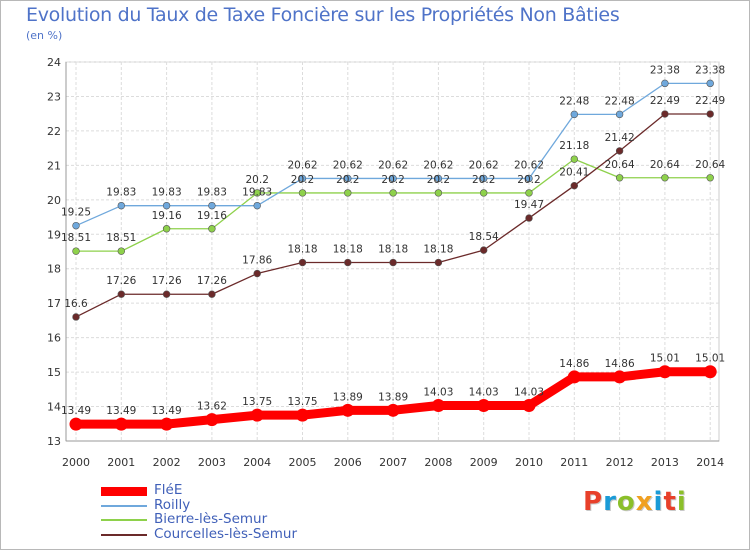 This screenshot has width=750, height=550. Describe the element at coordinates (172, 504) in the screenshot. I see `legend-label: Roilly` at that location.